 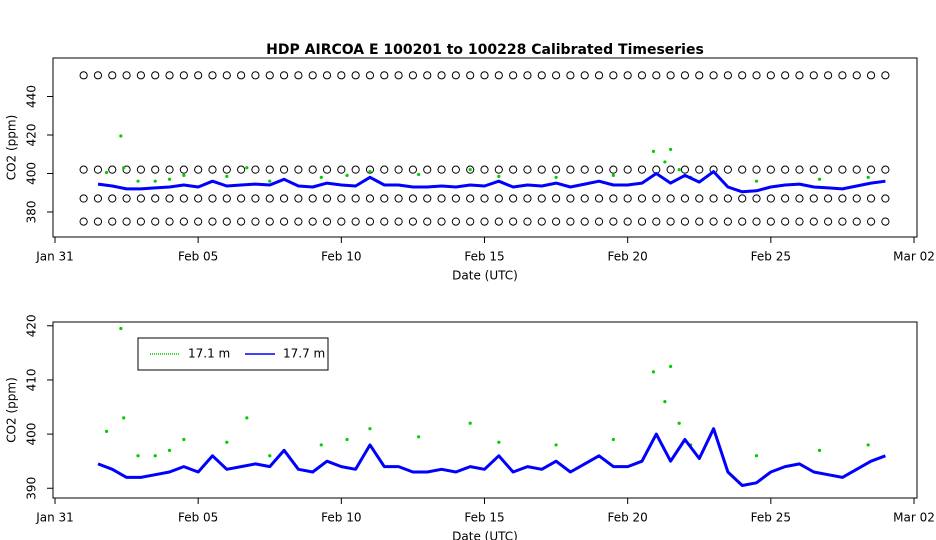 I want to click on legend-label: 17.1 m, so click(x=209, y=354).